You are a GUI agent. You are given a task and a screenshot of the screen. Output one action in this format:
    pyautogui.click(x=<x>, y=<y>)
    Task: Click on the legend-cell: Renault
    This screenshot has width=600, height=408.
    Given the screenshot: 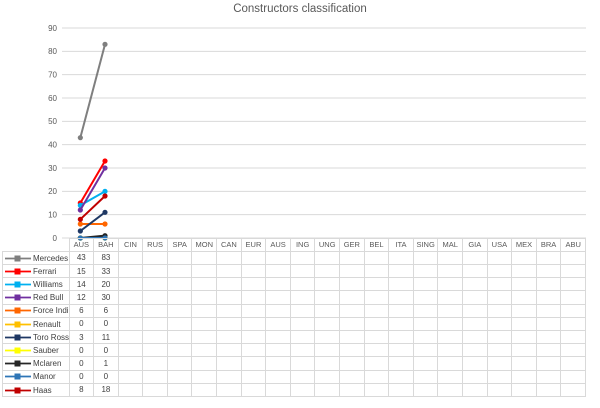 What is the action you would take?
    pyautogui.click(x=36, y=323)
    